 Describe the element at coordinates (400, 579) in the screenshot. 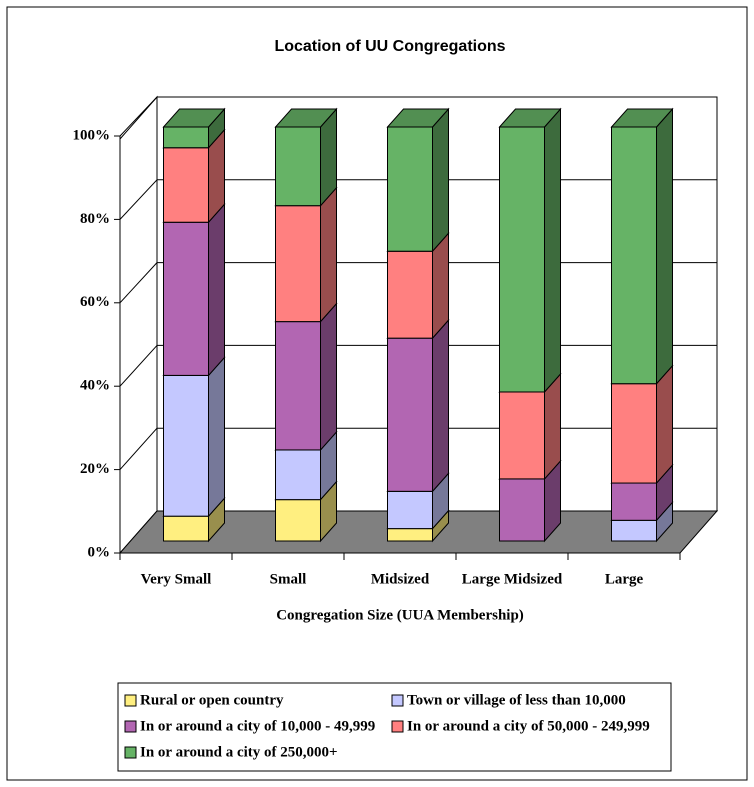

I see `x-tick-label: Midsized` at that location.